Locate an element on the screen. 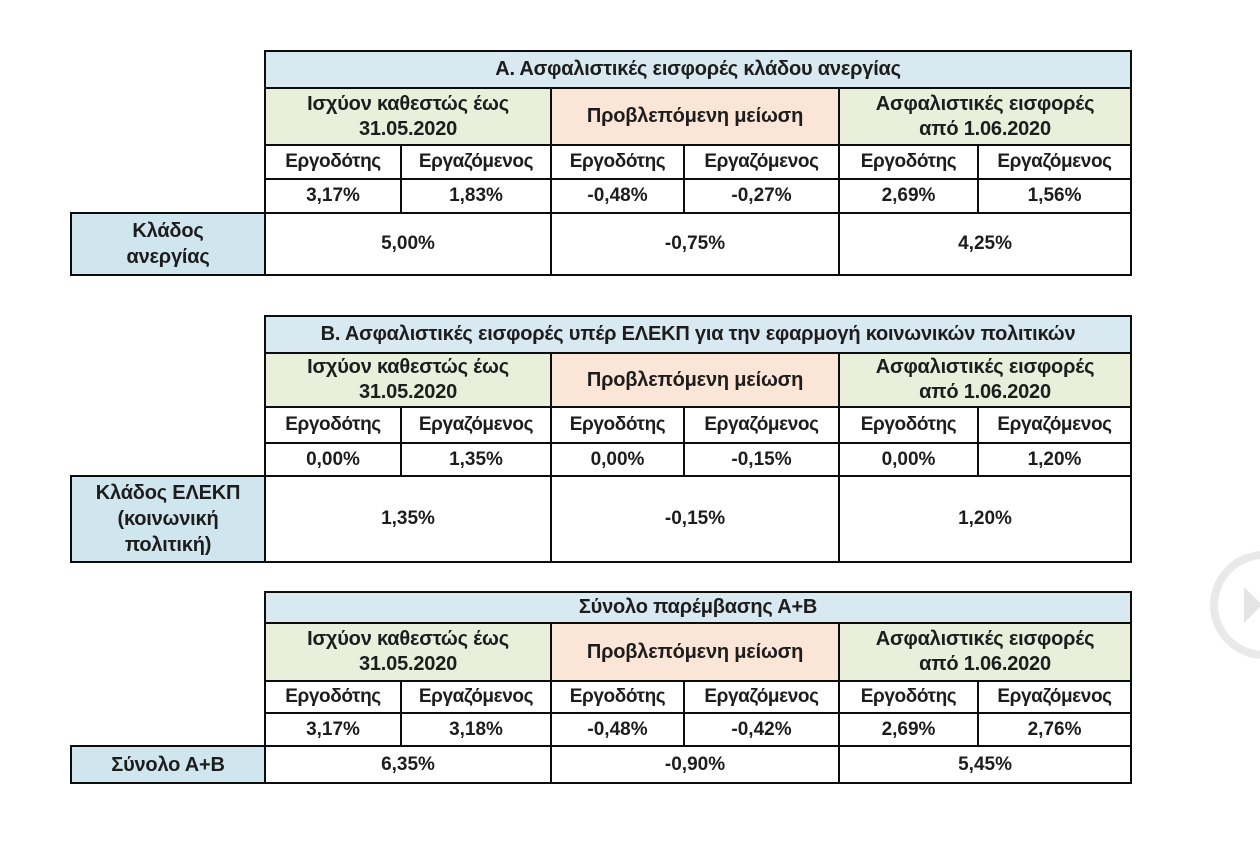 This screenshot has height=863, width=1260. total-cell: 5,00% is located at coordinates (408, 244).